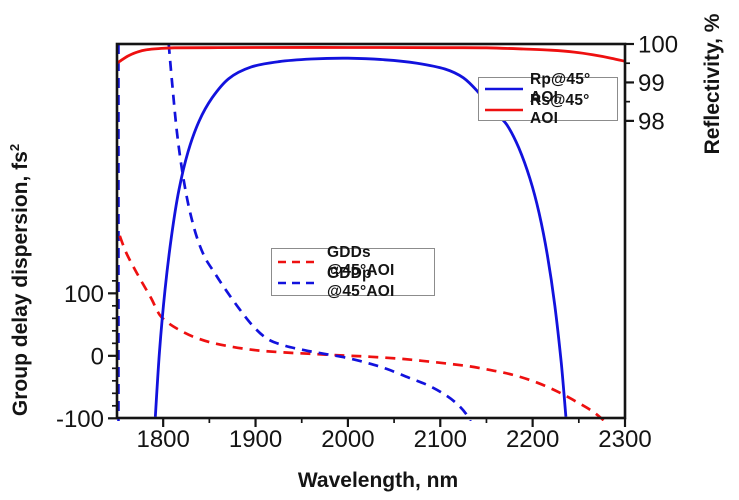  I want to click on y-left-axis-title: Group delay dispersion, fs2, so click(20, 280).